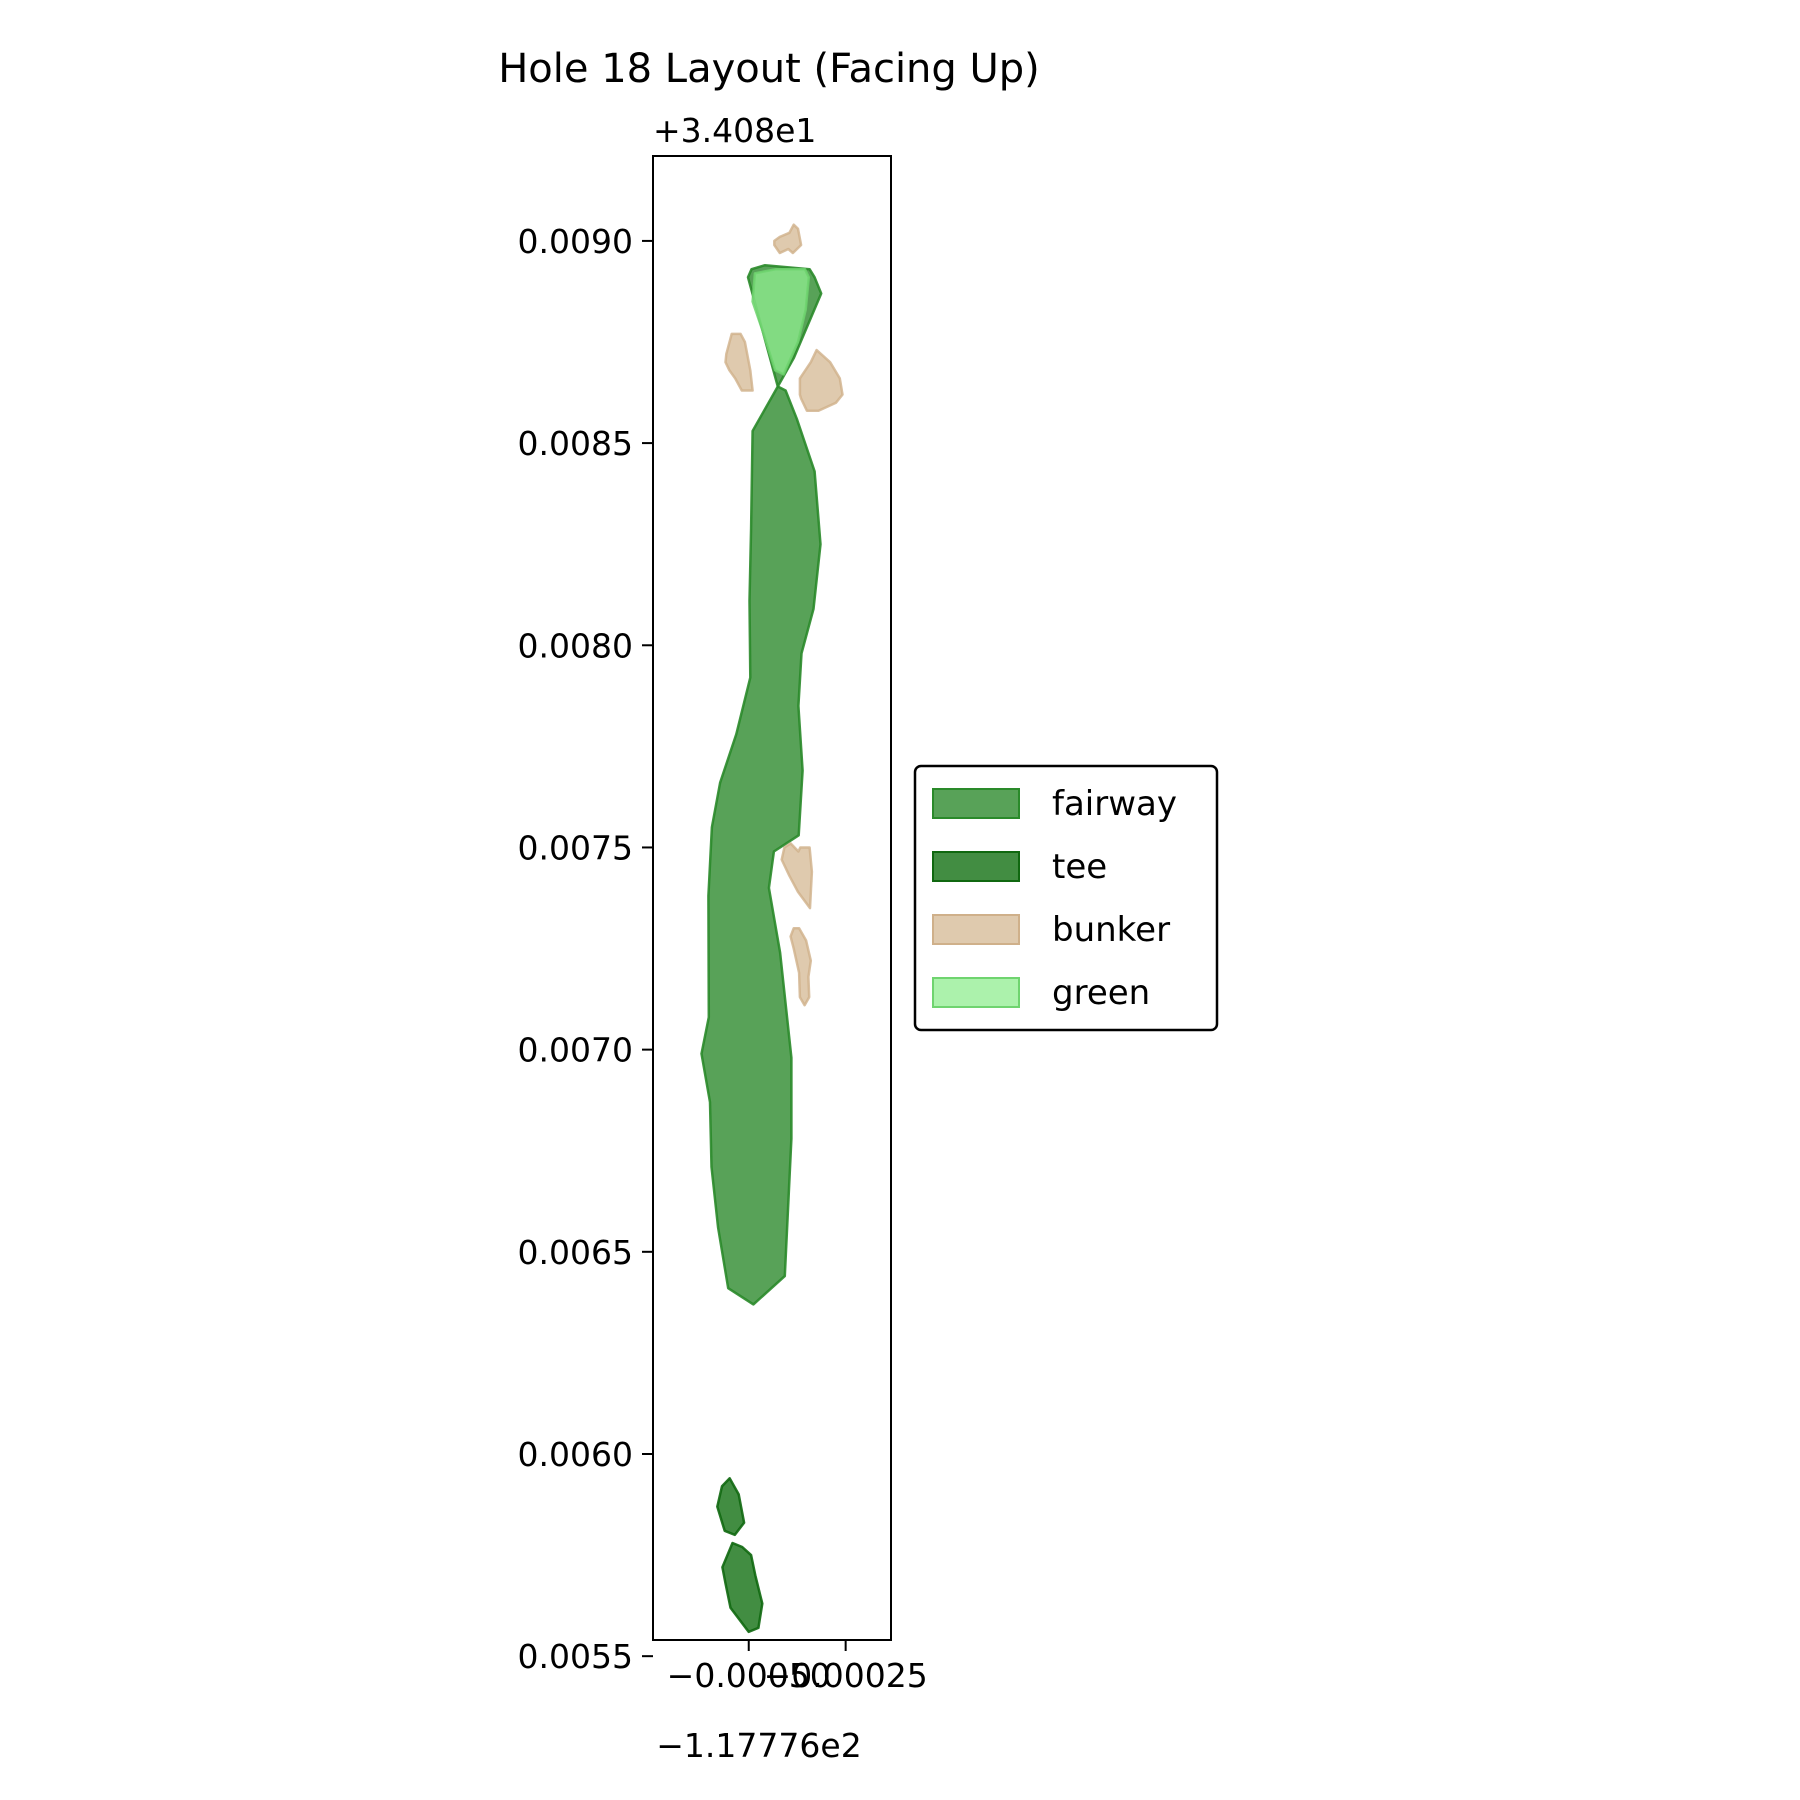 Image resolution: width=1800 pixels, height=1800 pixels. What do you see at coordinates (575, 1252) in the screenshot?
I see `y-tick-label-2: 0.0065` at bounding box center [575, 1252].